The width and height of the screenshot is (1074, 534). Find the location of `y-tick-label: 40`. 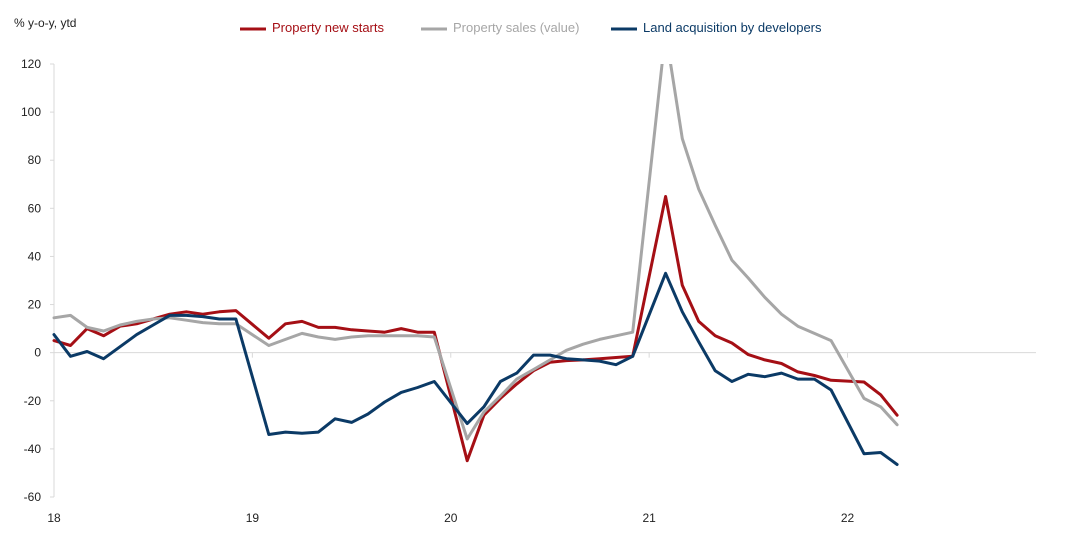

y-tick-label: 40 is located at coordinates (35, 256).